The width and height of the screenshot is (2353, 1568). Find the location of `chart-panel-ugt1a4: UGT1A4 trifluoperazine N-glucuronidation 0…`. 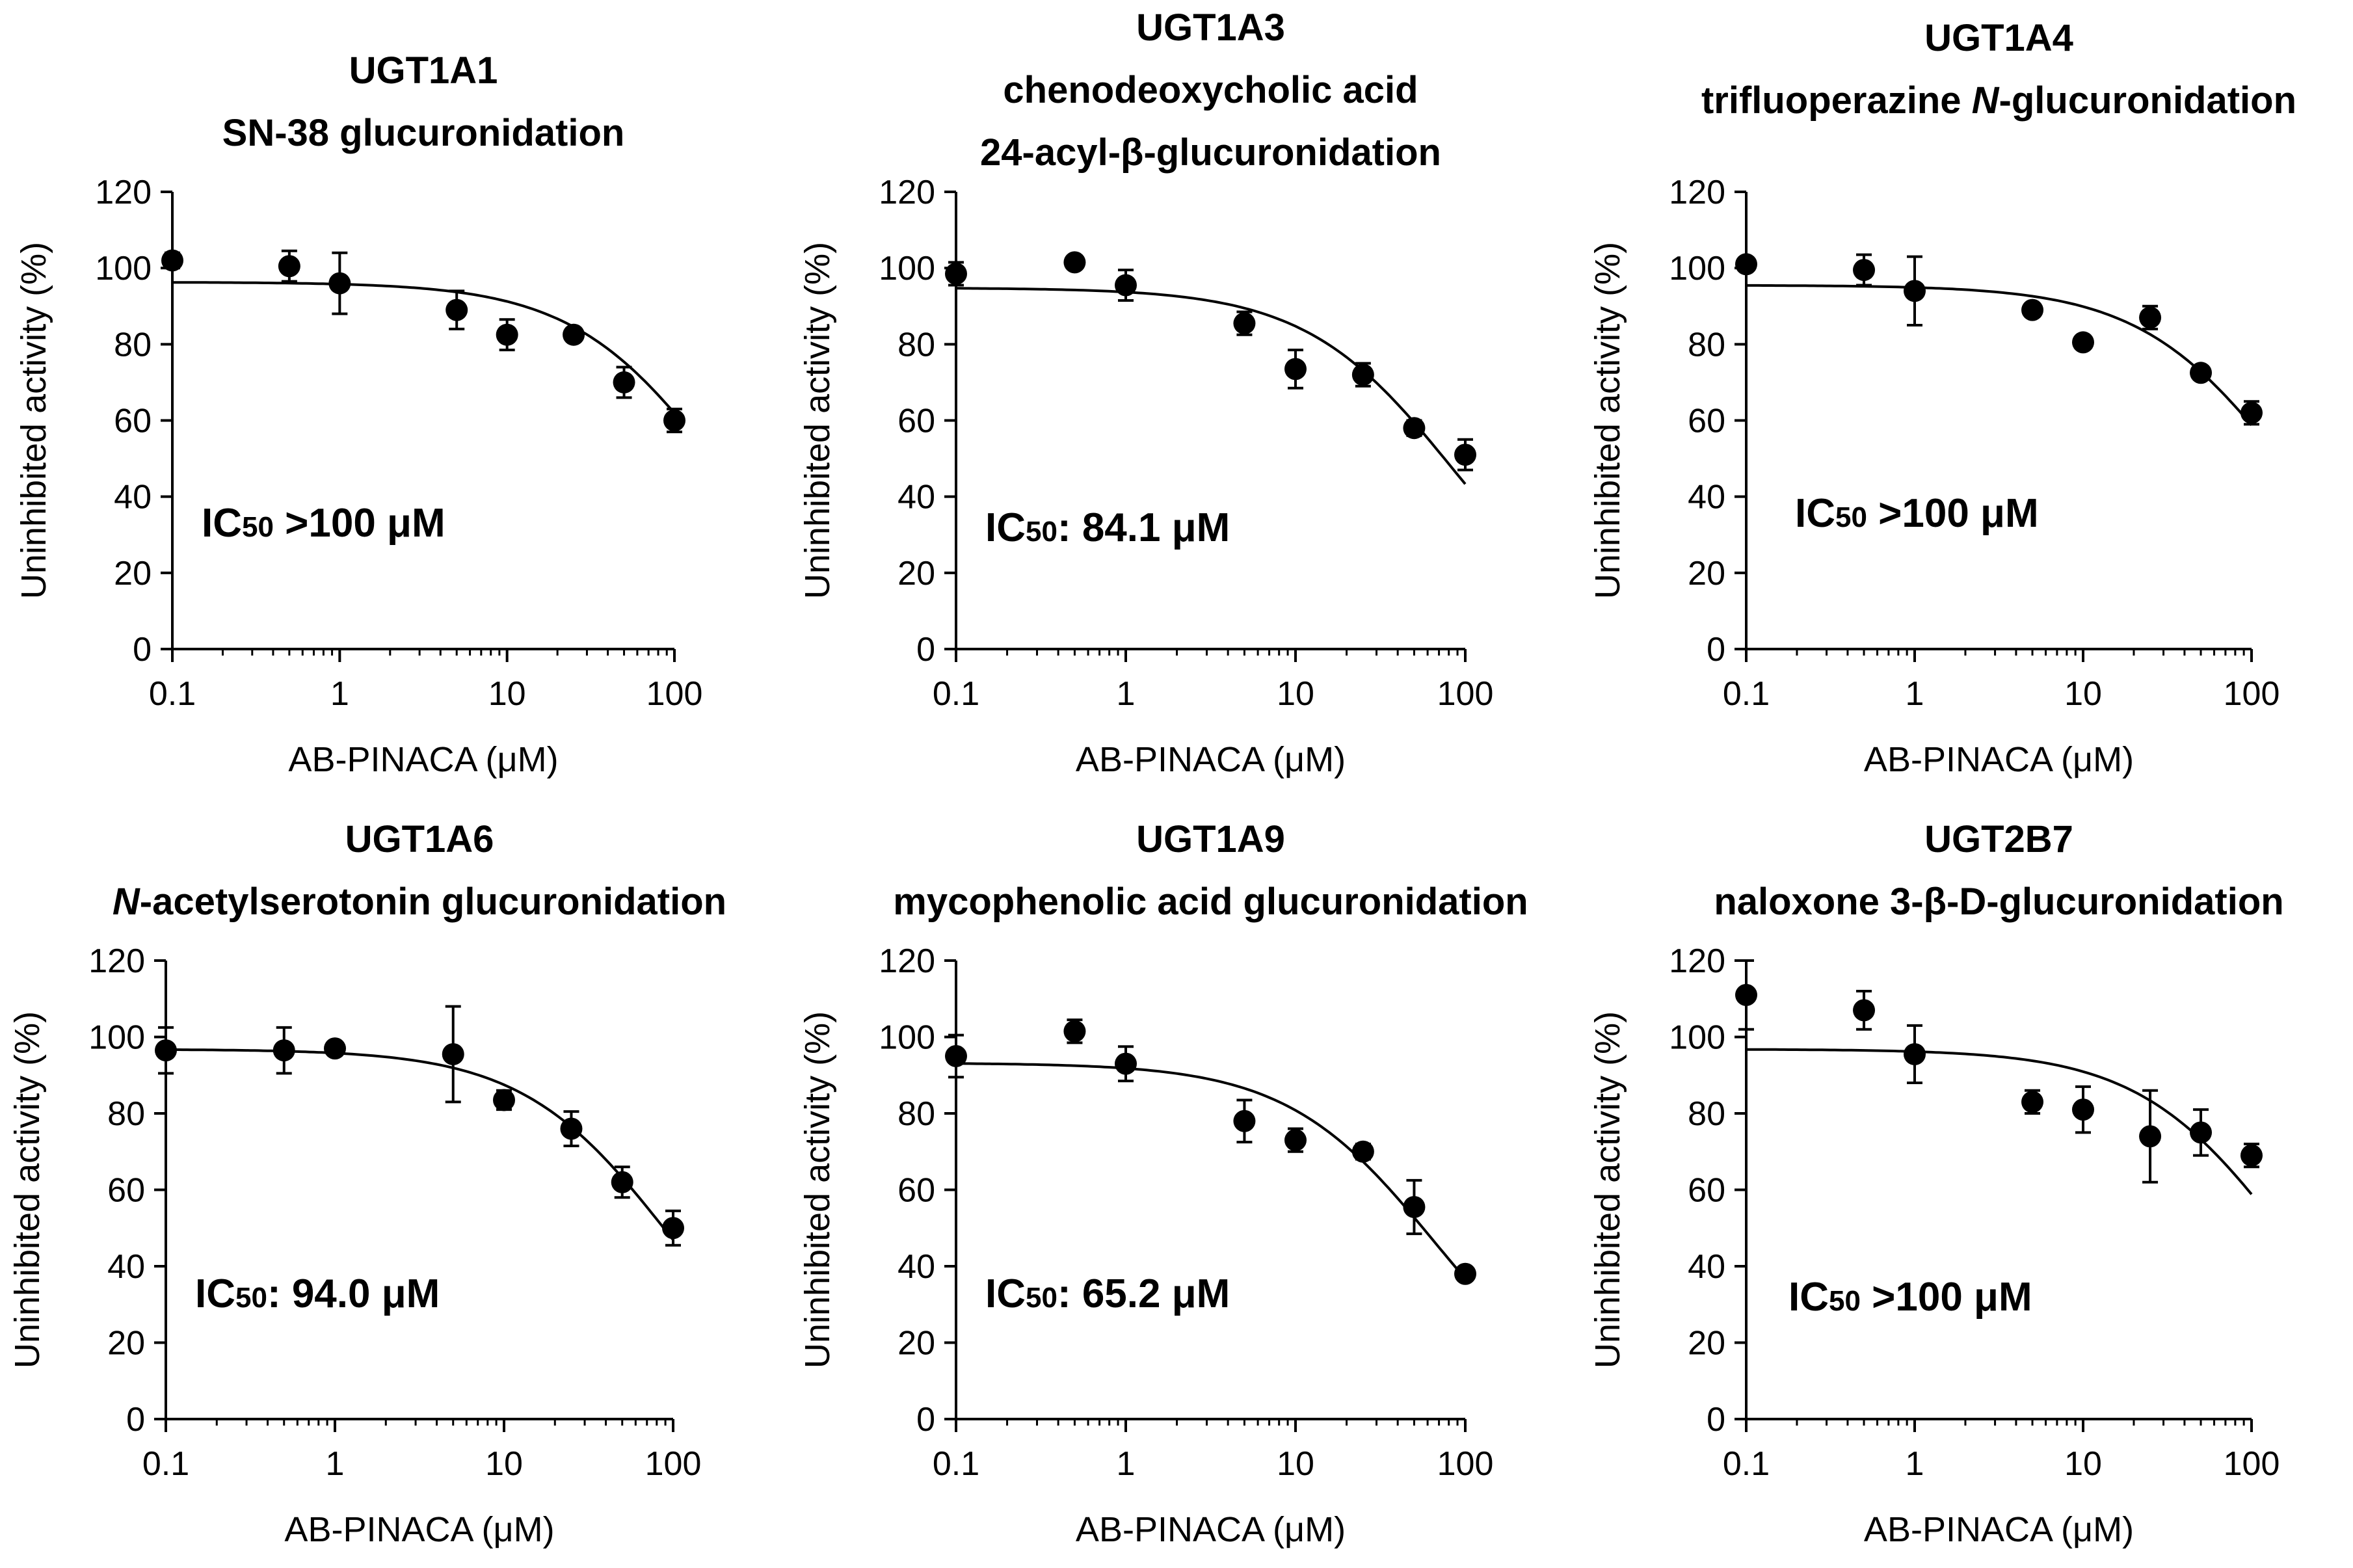

chart-panel-ugt1a4: UGT1A4 trifluoperazine N-glucuronidation 0… is located at coordinates (1942, 398).